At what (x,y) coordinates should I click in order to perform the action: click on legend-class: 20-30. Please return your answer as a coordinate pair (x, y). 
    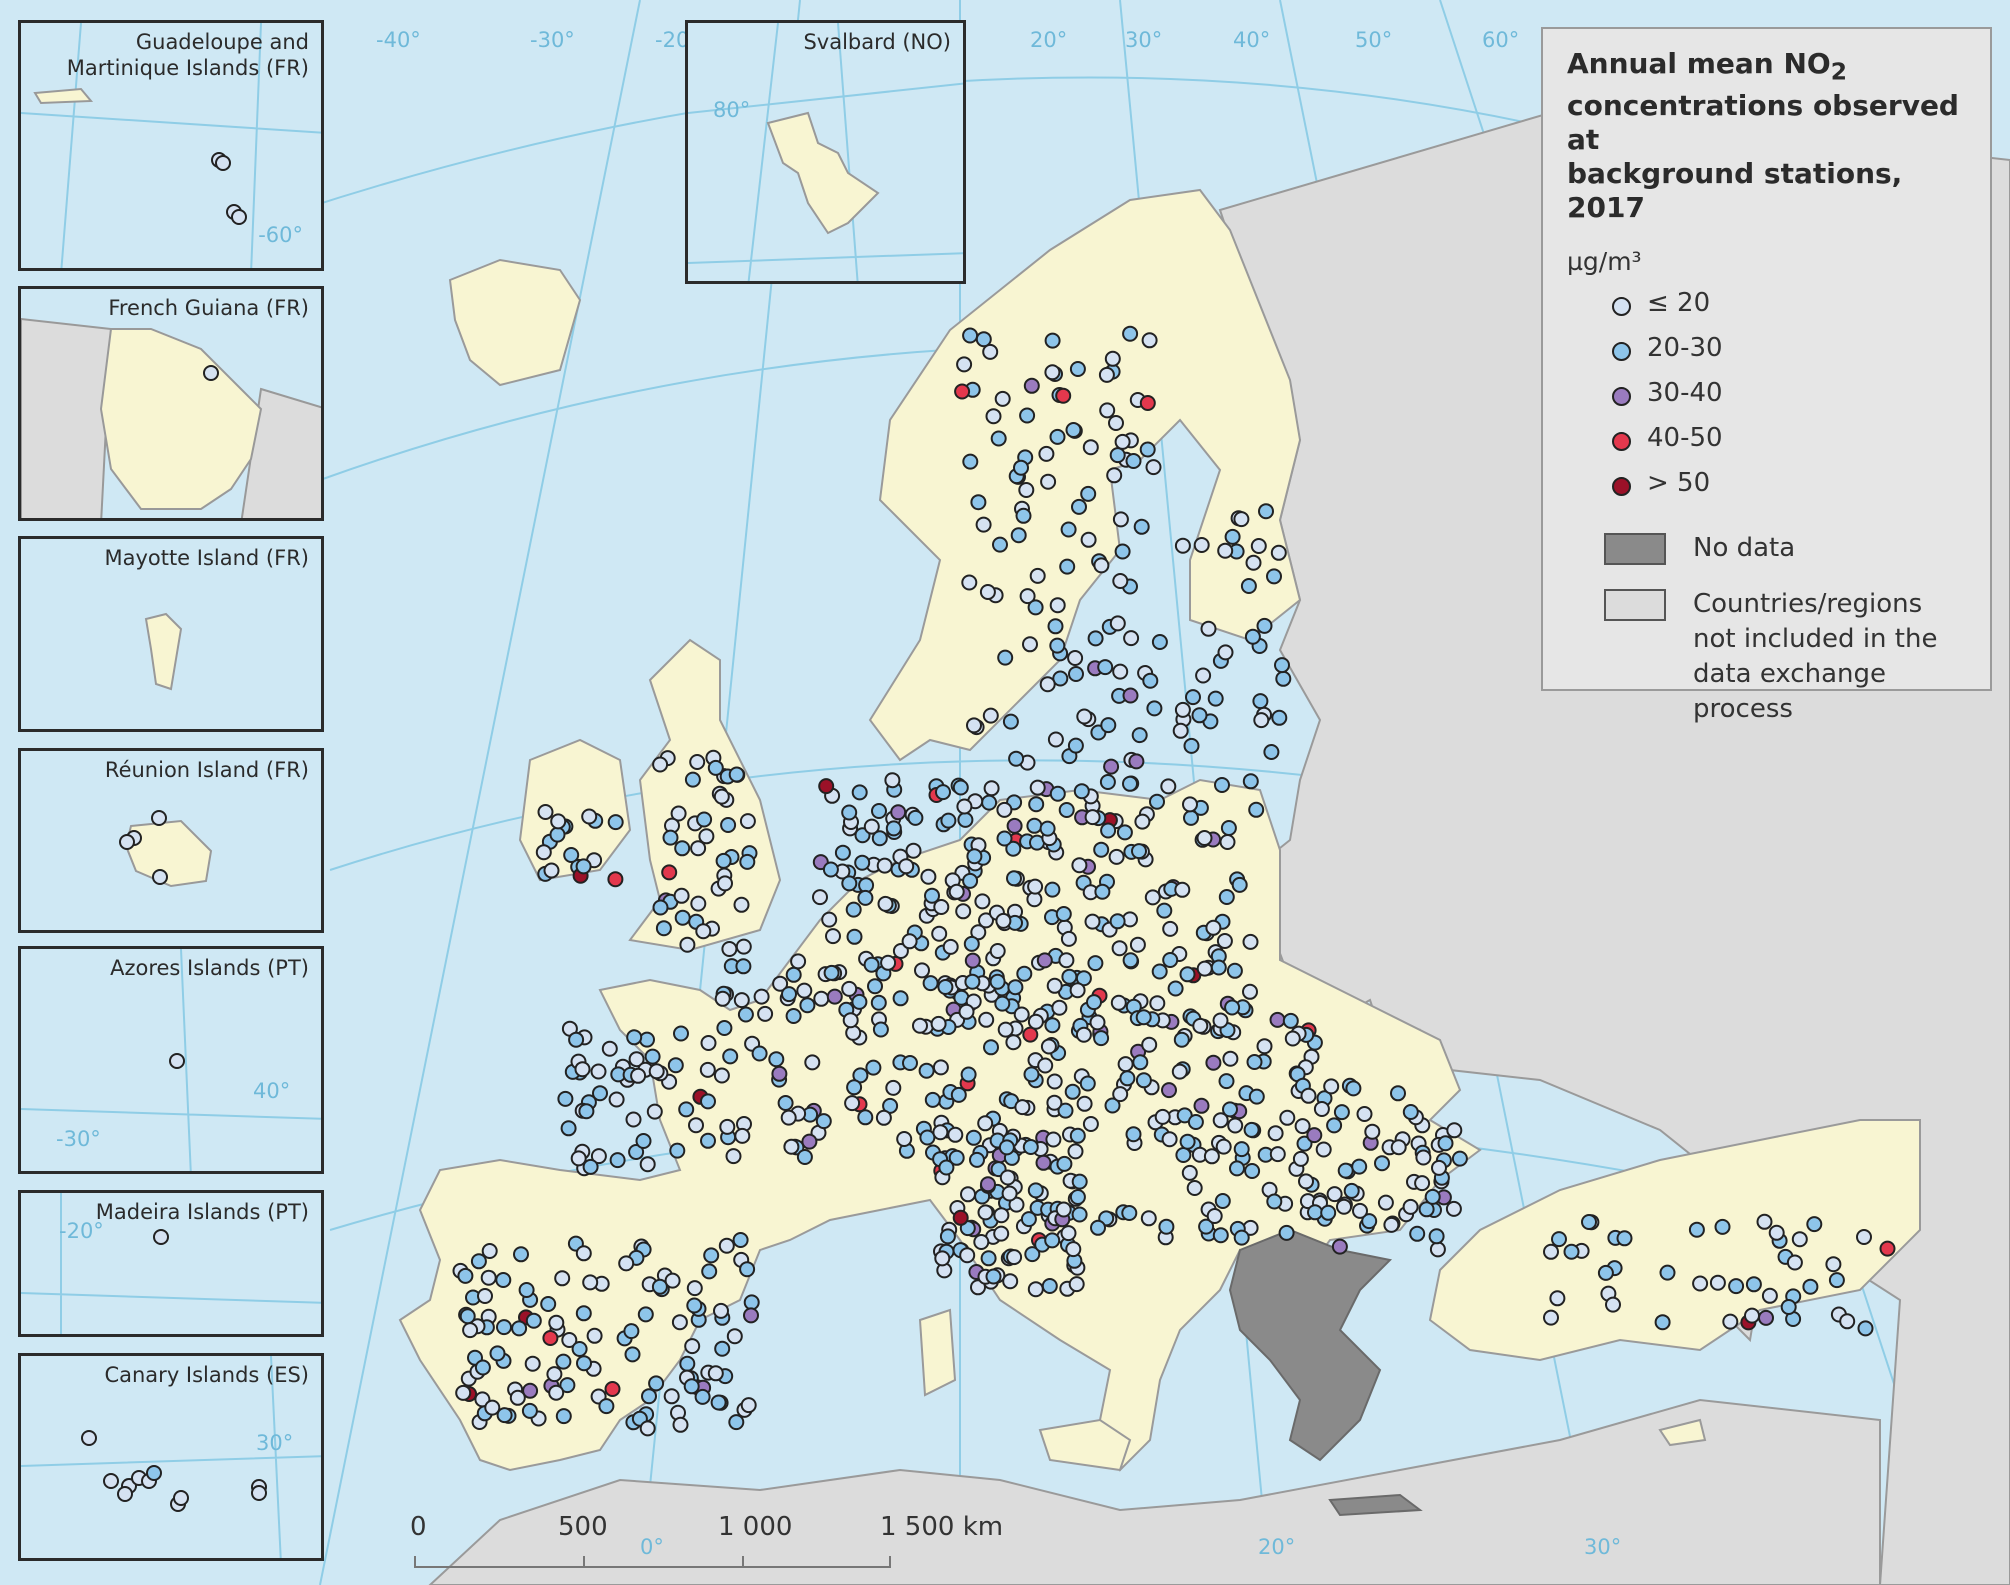
    Looking at the image, I should click on (1766, 355).